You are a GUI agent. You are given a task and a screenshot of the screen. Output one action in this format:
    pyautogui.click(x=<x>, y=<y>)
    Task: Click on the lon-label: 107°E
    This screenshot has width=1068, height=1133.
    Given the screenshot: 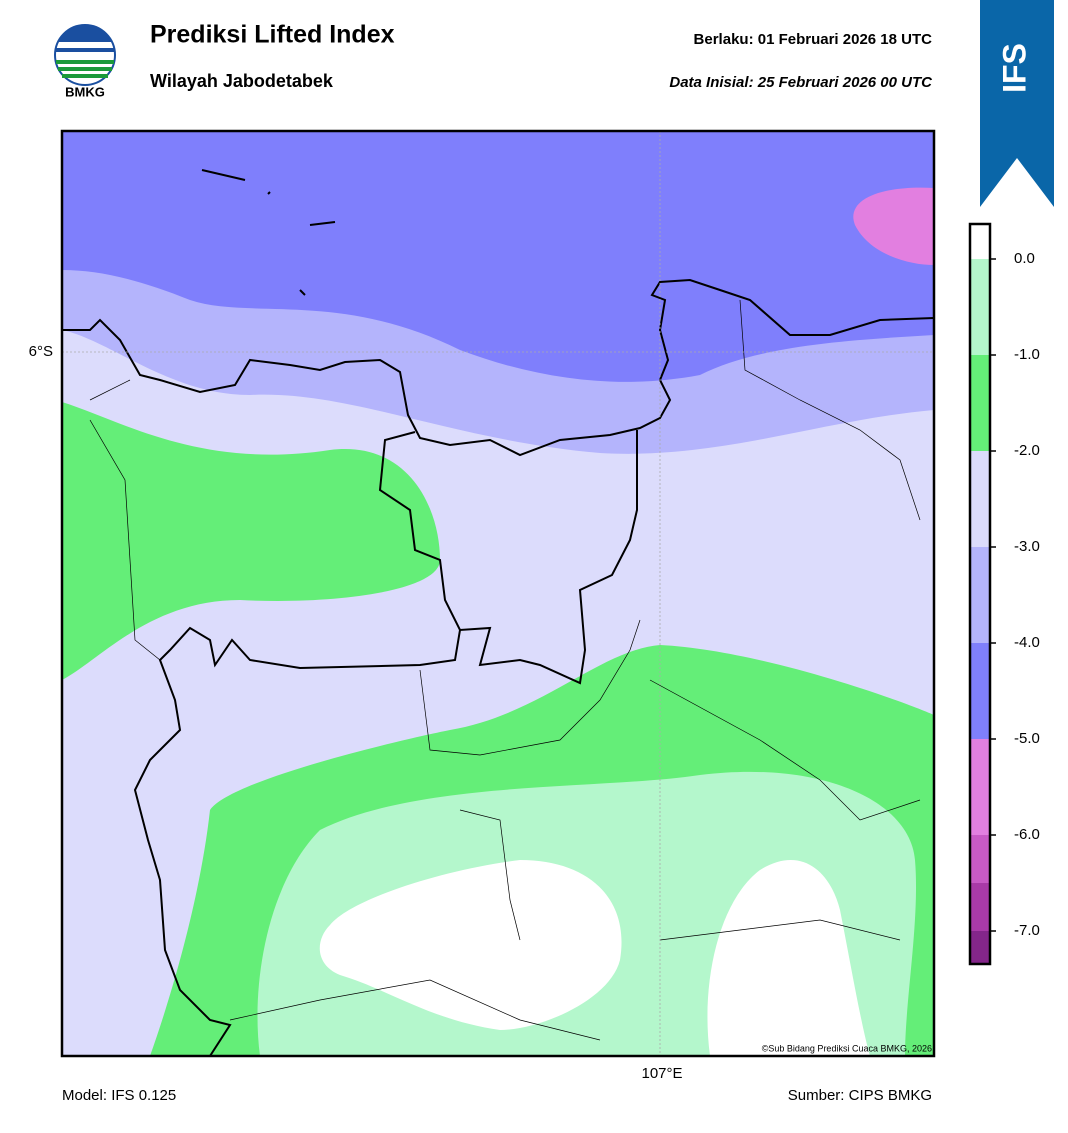 What is the action you would take?
    pyautogui.click(x=661, y=1073)
    